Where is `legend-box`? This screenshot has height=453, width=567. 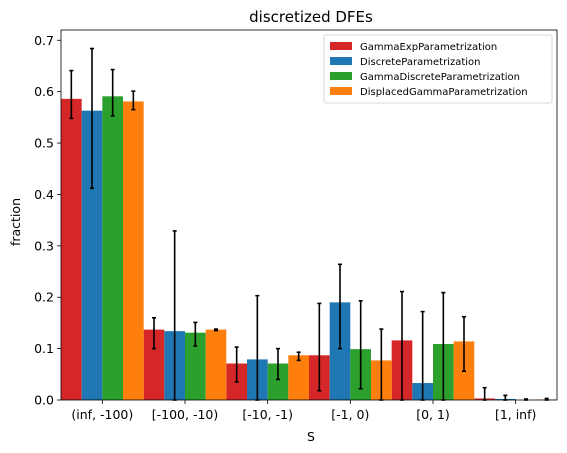
legend-box is located at coordinates (438, 69).